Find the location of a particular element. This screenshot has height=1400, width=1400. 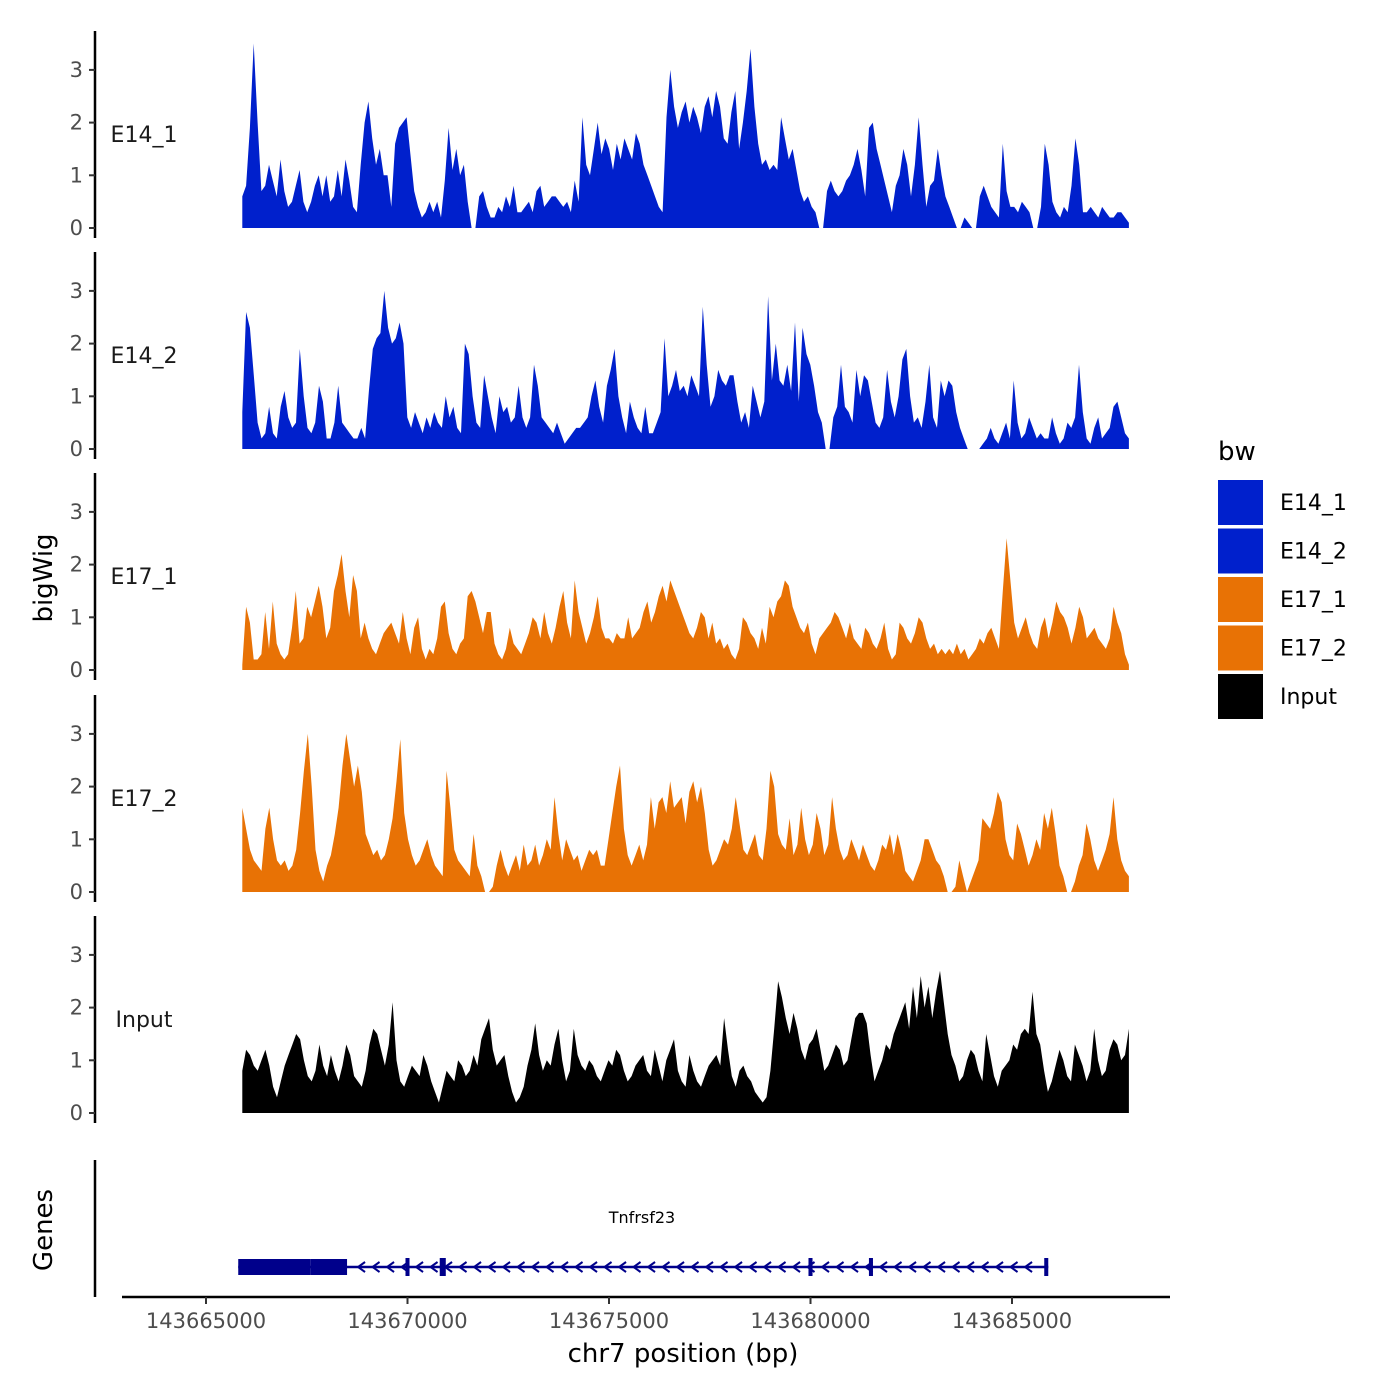

legend-label: E17_1 is located at coordinates (1313, 600).